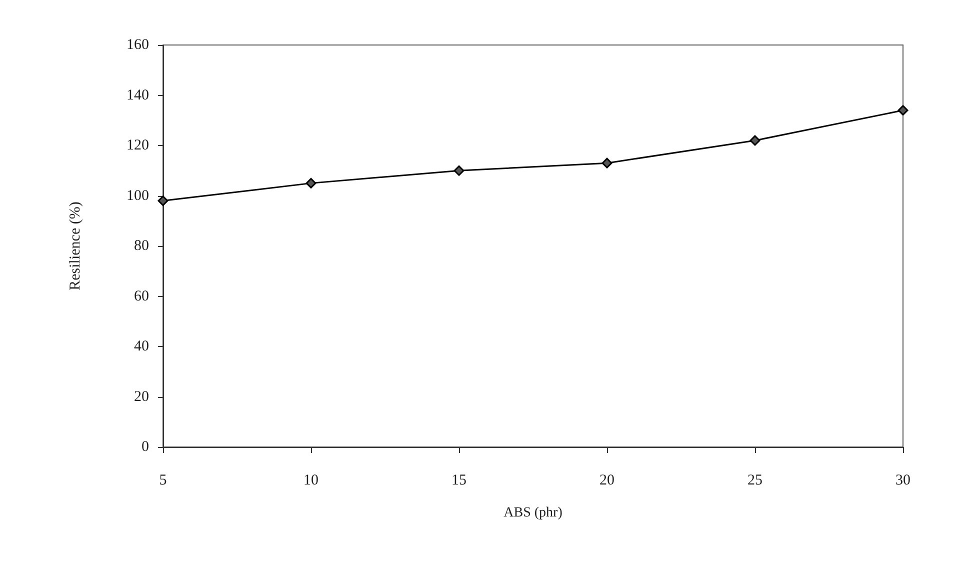  I want to click on x-axis-title: ABS (phr), so click(533, 513).